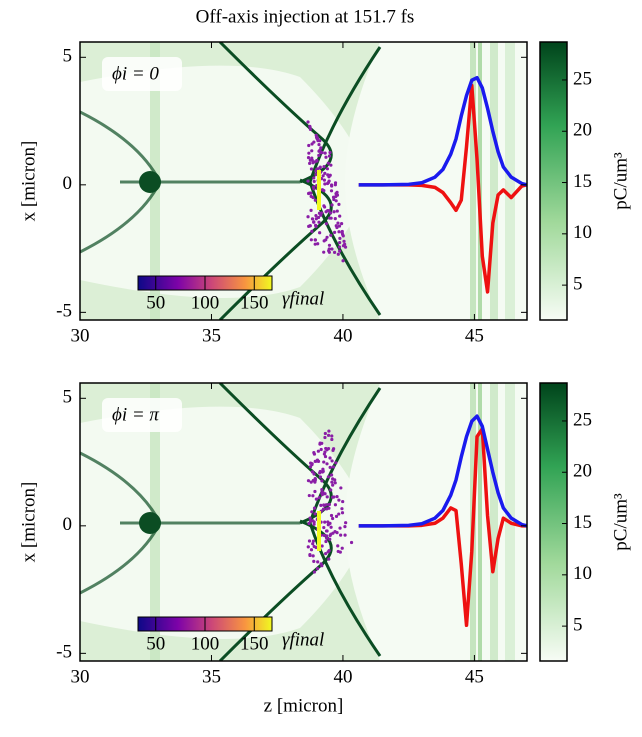 This screenshot has height=737, width=642. What do you see at coordinates (64, 652) in the screenshot?
I see `y-tick-label: -5` at bounding box center [64, 652].